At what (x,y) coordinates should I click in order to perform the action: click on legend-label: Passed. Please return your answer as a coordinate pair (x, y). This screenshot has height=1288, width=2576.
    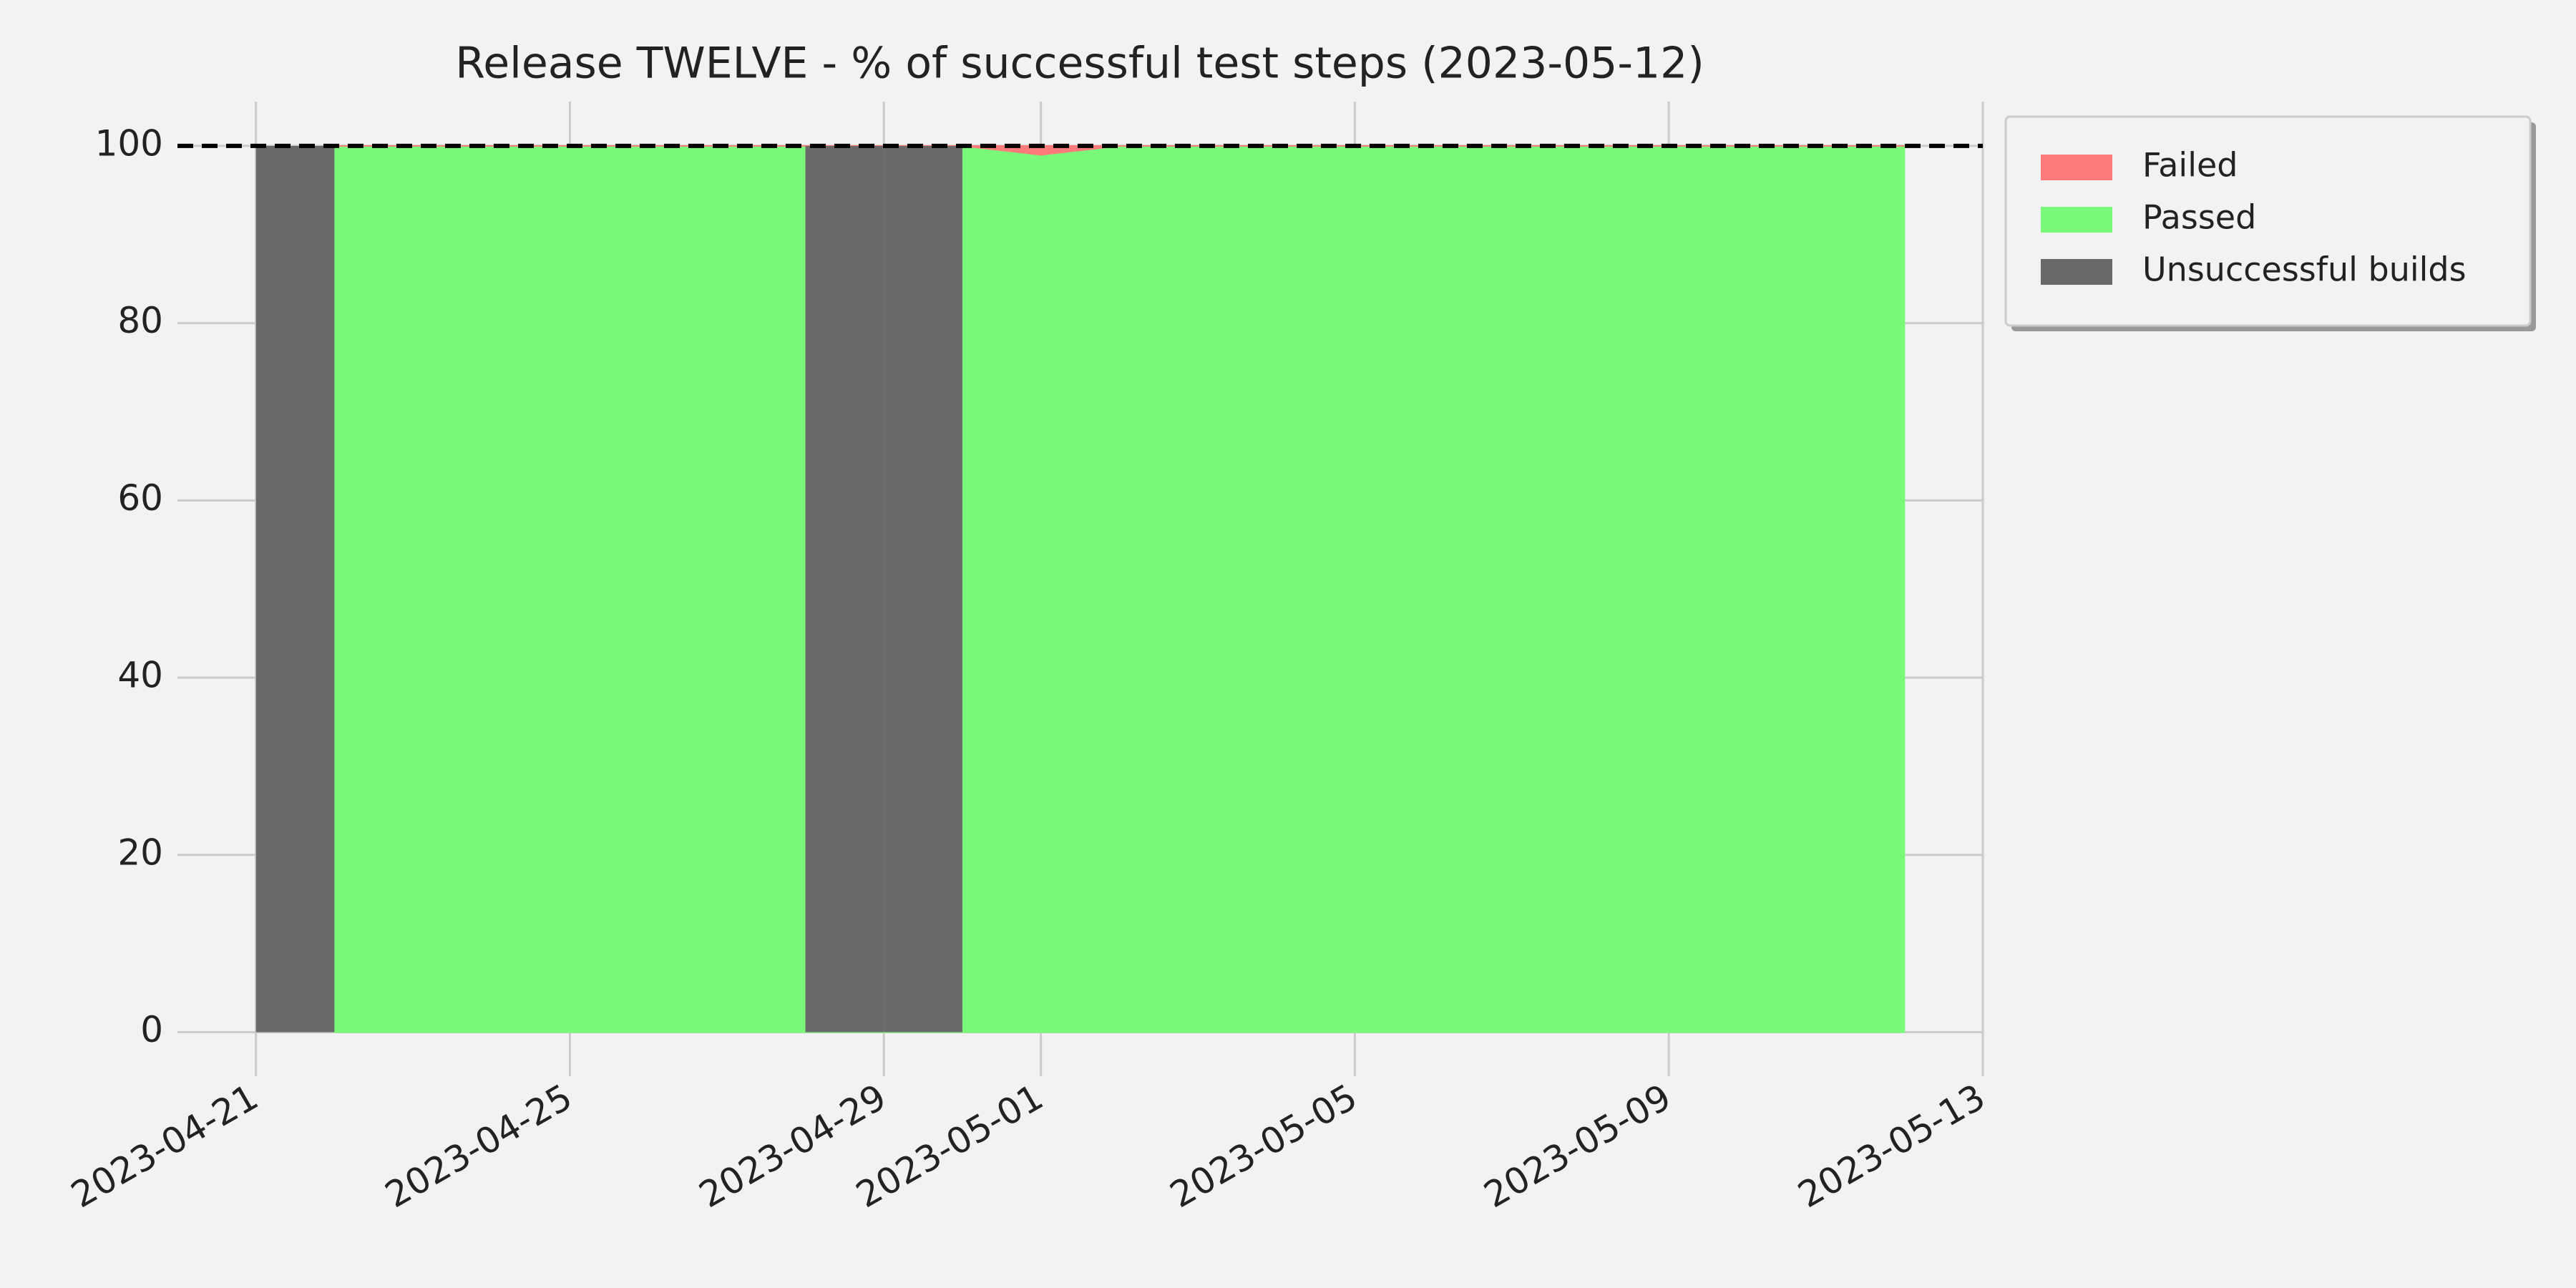
    Looking at the image, I should click on (2199, 217).